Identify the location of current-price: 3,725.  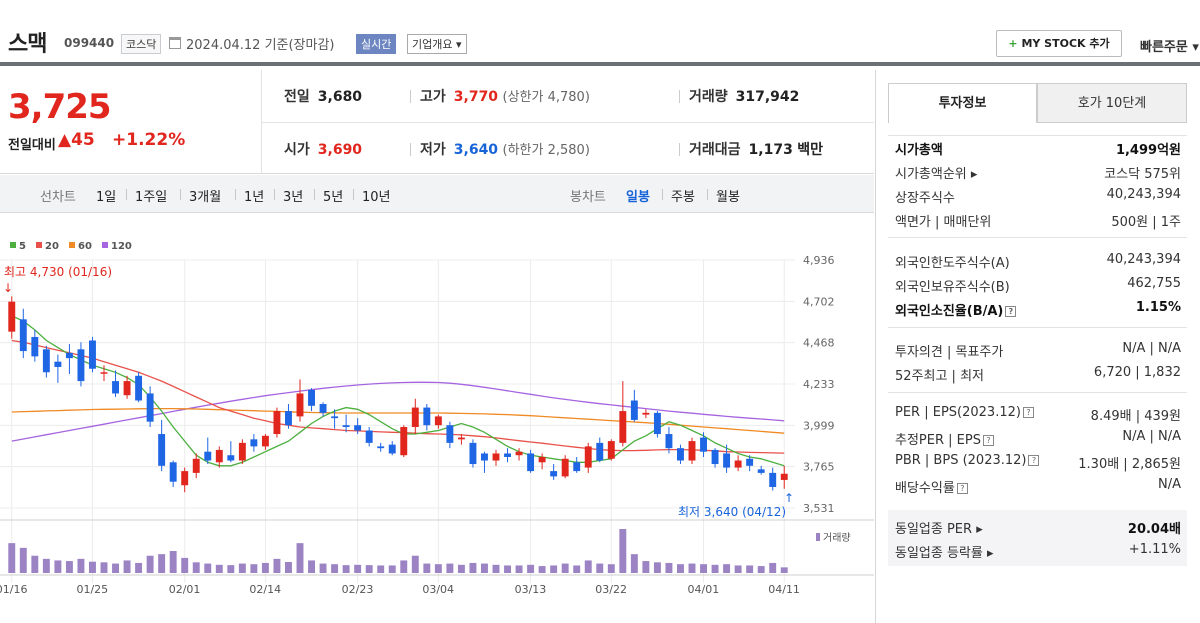
(60, 107).